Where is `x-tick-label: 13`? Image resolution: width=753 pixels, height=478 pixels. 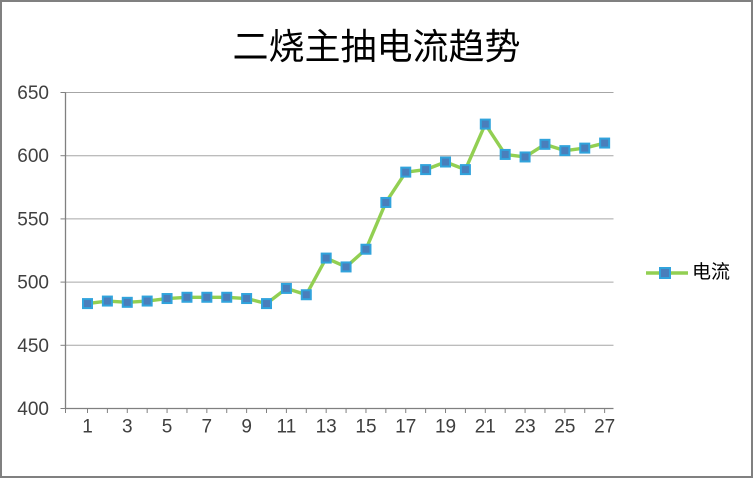
x-tick-label: 13 is located at coordinates (326, 427).